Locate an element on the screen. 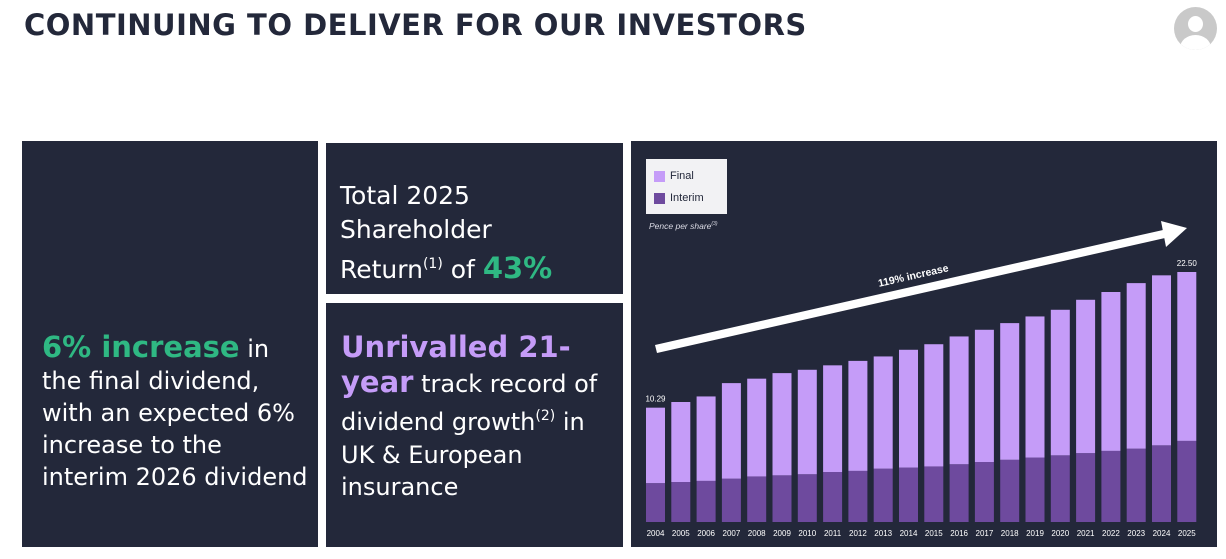 The width and height of the screenshot is (1226, 559). bar-final-2022 is located at coordinates (1111, 371).